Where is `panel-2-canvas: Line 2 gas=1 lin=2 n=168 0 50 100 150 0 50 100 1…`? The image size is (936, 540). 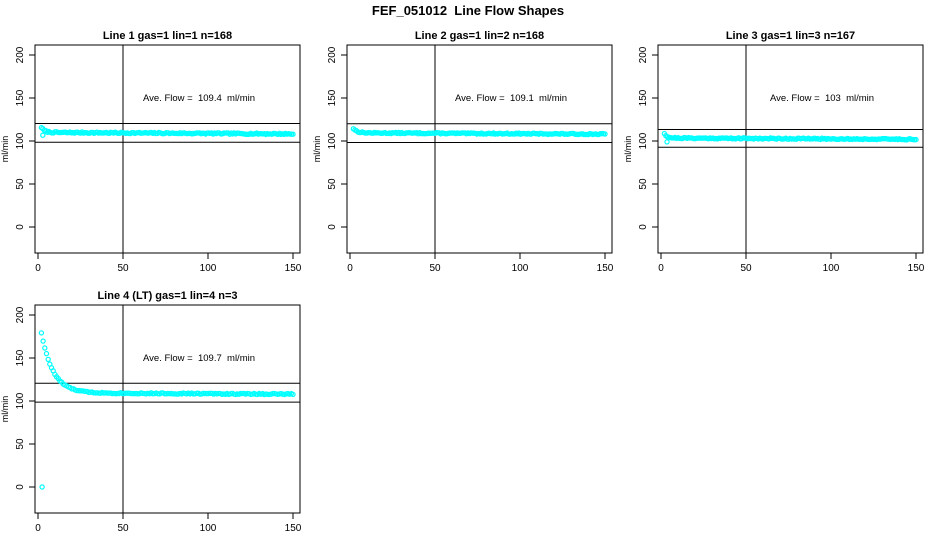 panel-2-canvas: Line 2 gas=1 lin=2 n=168 0 50 100 150 0 50 100 1… is located at coordinates (463, 152).